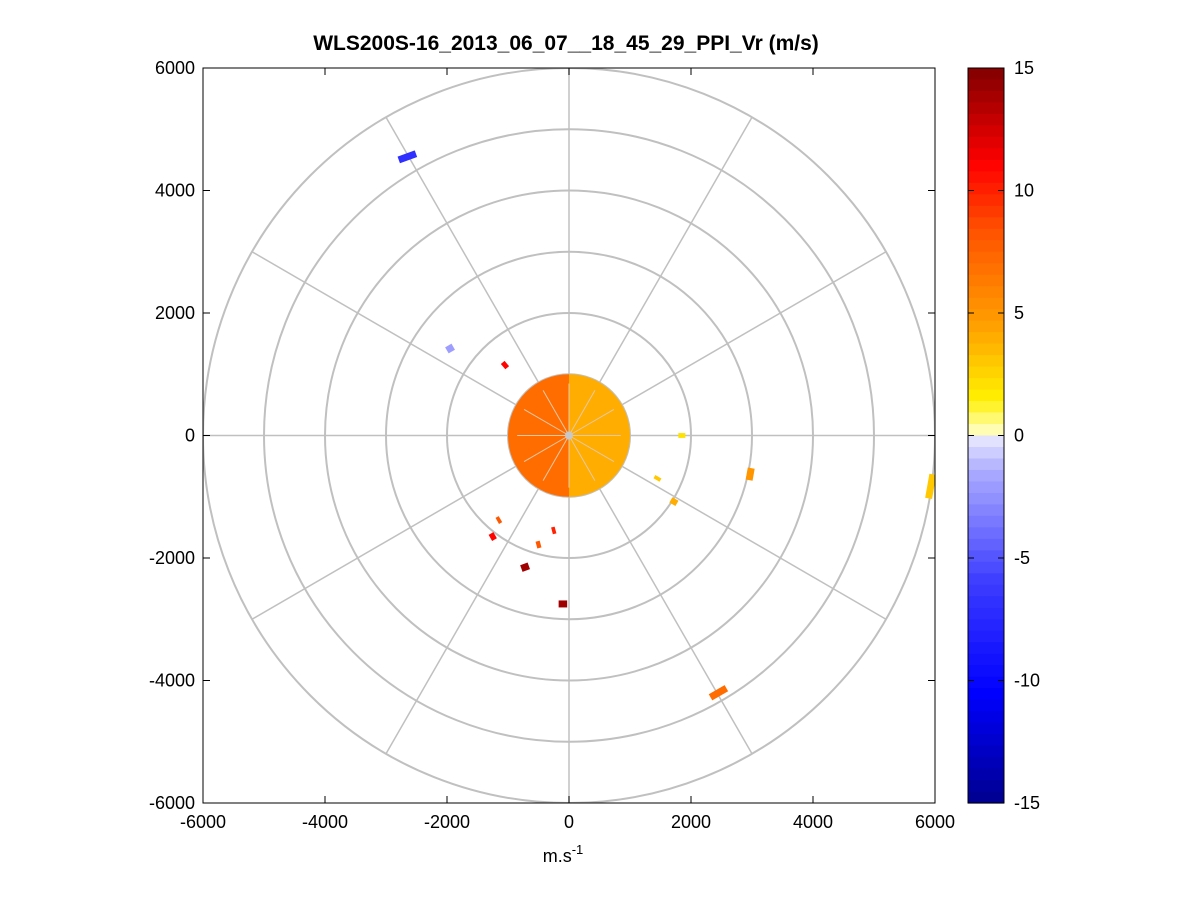  I want to click on x-tick-label-2: -2000, so click(447, 822).